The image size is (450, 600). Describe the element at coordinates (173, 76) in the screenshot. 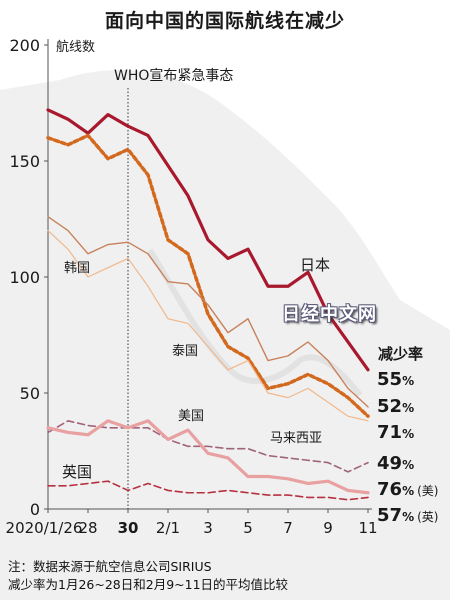

I see `who-annotation-label: WHO宣布紧急事态` at that location.